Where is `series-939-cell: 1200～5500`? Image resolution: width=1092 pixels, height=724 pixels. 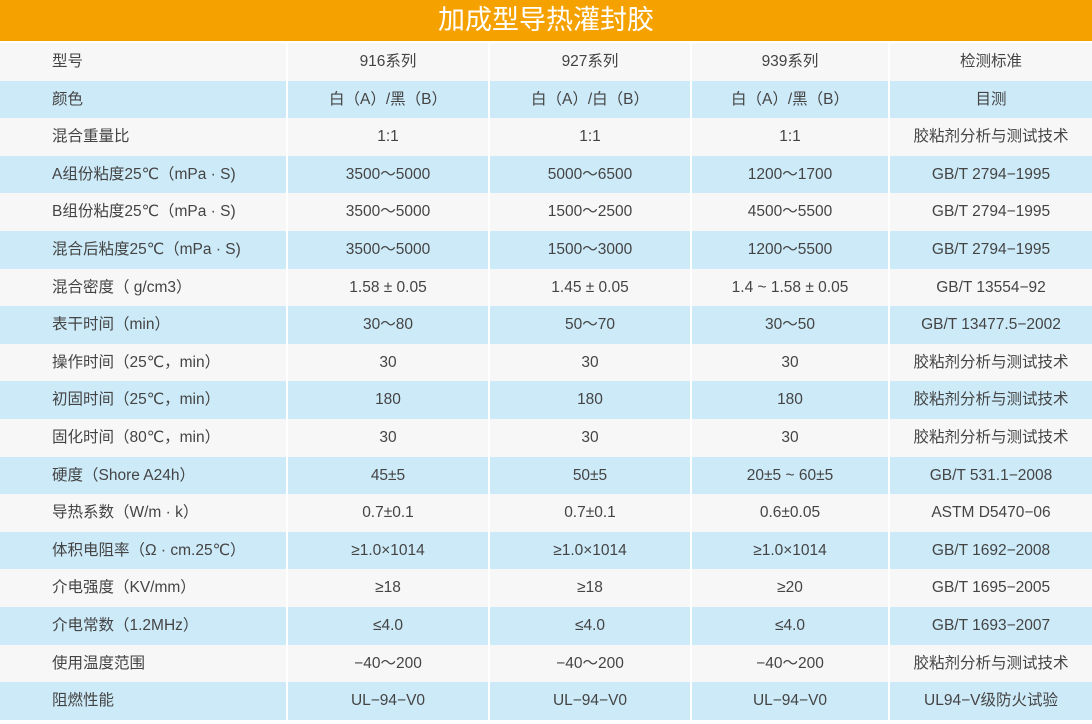
series-939-cell: 1200～5500 is located at coordinates (791, 249).